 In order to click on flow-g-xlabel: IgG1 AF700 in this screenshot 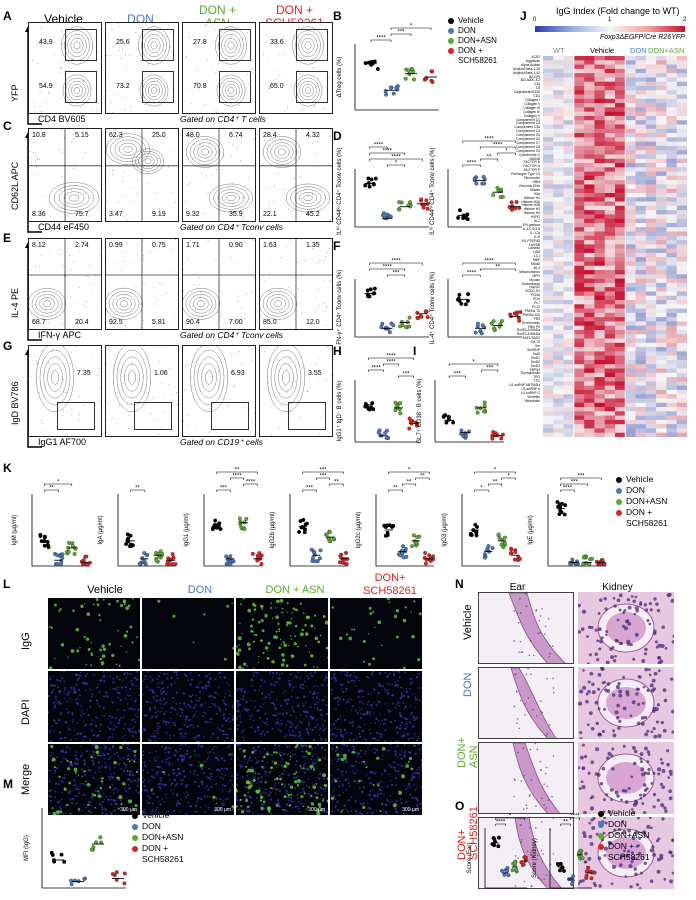, I will do `click(62, 442)`.